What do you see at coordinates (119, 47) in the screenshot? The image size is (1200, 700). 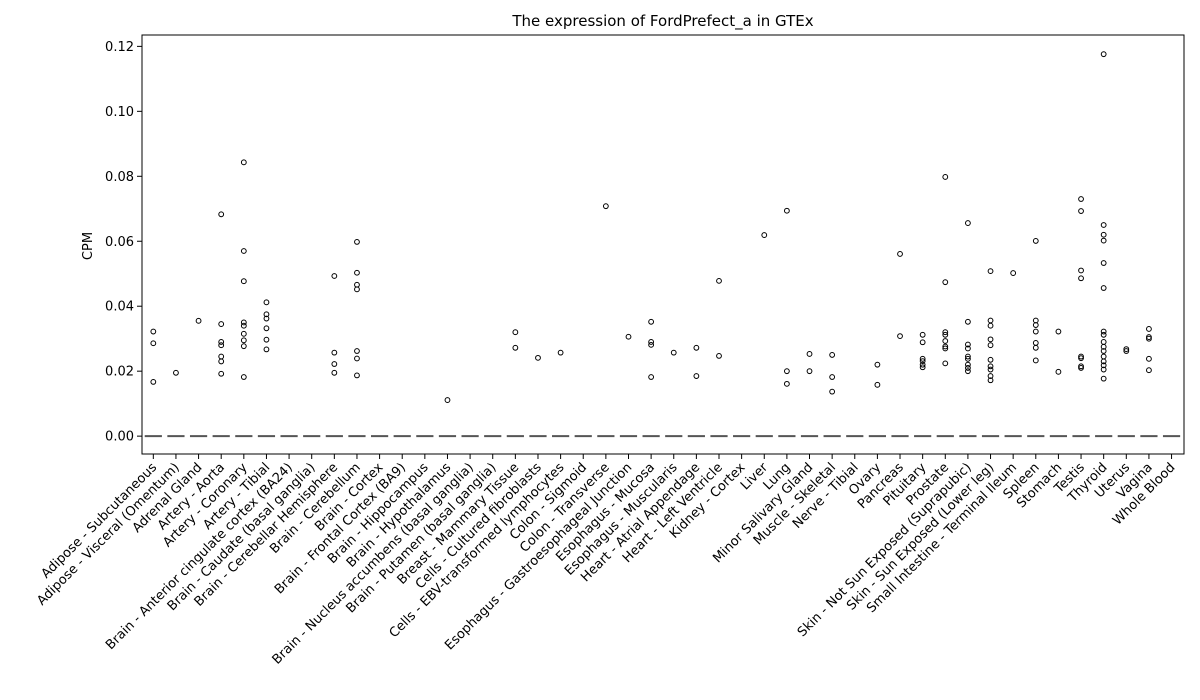 I see `y-tick-label: 0.12` at bounding box center [119, 47].